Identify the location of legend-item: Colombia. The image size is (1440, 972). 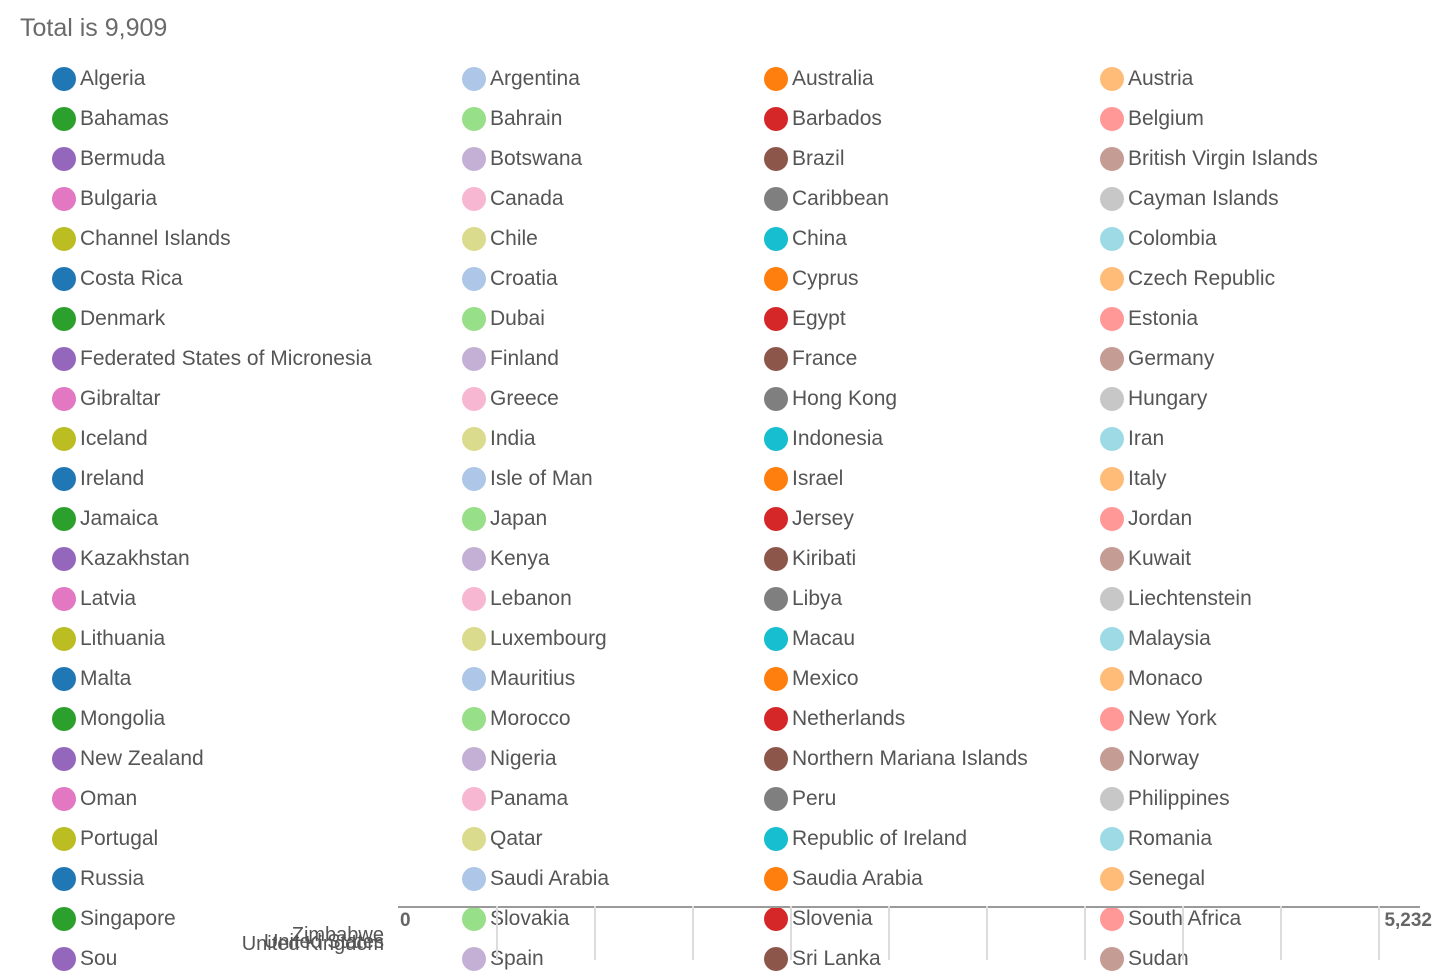
(1158, 239).